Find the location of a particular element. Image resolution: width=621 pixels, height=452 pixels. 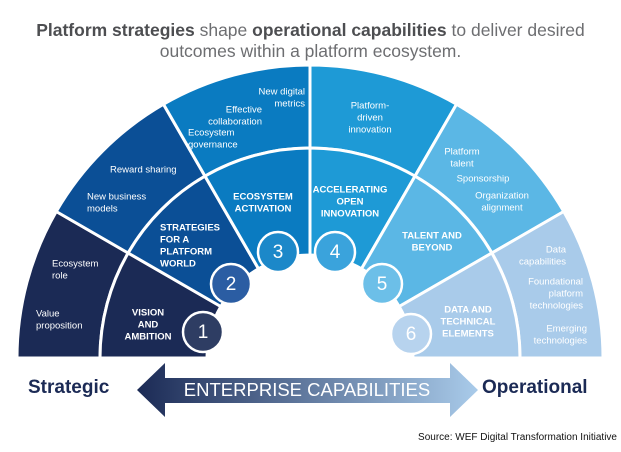

capability-label-line: Reward sharing is located at coordinates (143, 170).